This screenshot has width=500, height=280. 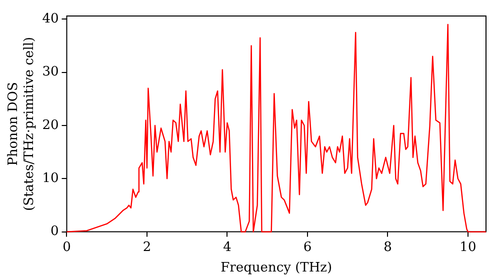 What do you see at coordinates (54, 232) in the screenshot?
I see `y-tick-label: 0` at bounding box center [54, 232].